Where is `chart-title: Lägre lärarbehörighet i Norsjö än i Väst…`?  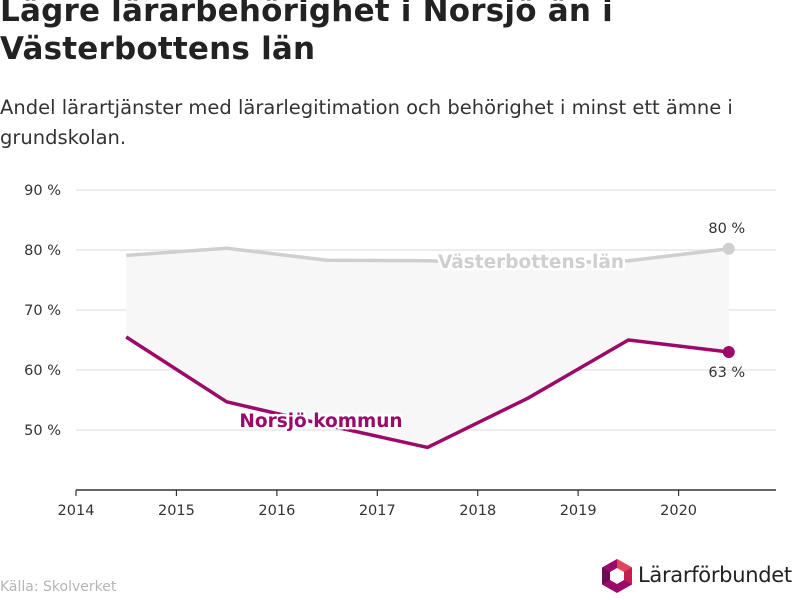 chart-title: Lägre lärarbehörighet i Norsjö än i Väst… is located at coordinates (306, 33).